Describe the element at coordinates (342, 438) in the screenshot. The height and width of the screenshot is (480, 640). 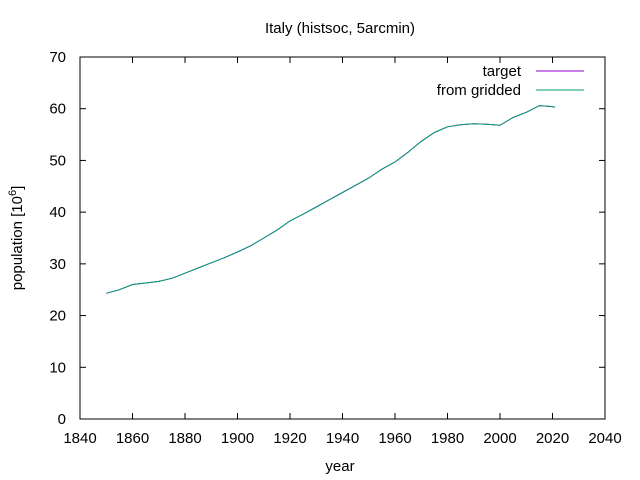
I see `x-tick-label: 1940` at that location.